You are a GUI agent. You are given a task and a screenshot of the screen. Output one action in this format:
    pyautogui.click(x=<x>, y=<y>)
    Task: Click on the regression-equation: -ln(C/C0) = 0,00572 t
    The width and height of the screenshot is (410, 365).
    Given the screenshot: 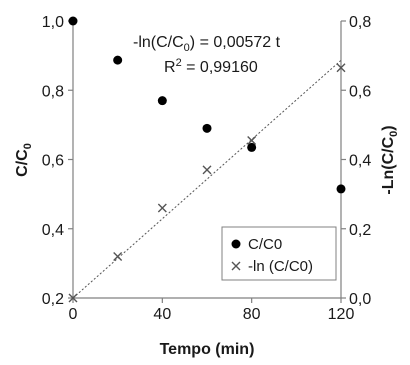 What is the action you would take?
    pyautogui.click(x=207, y=44)
    